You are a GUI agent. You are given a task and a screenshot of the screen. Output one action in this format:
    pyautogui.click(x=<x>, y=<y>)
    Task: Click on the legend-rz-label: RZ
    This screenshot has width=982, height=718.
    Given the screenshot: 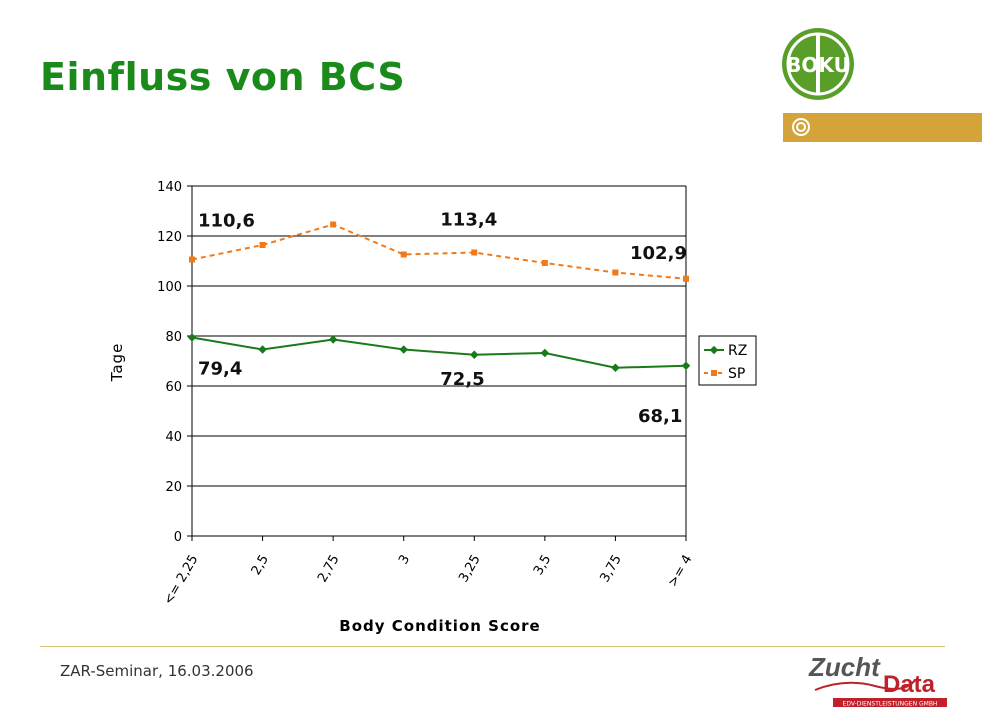 What is the action you would take?
    pyautogui.click(x=737, y=351)
    